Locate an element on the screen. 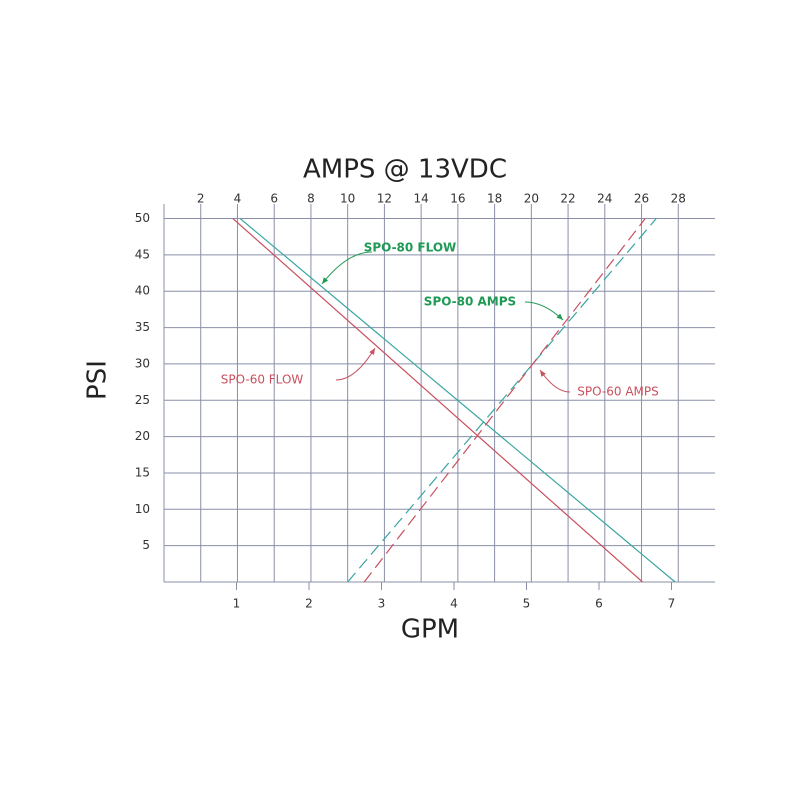 The height and width of the screenshot is (800, 800). x-tick-label: 1 is located at coordinates (237, 604).